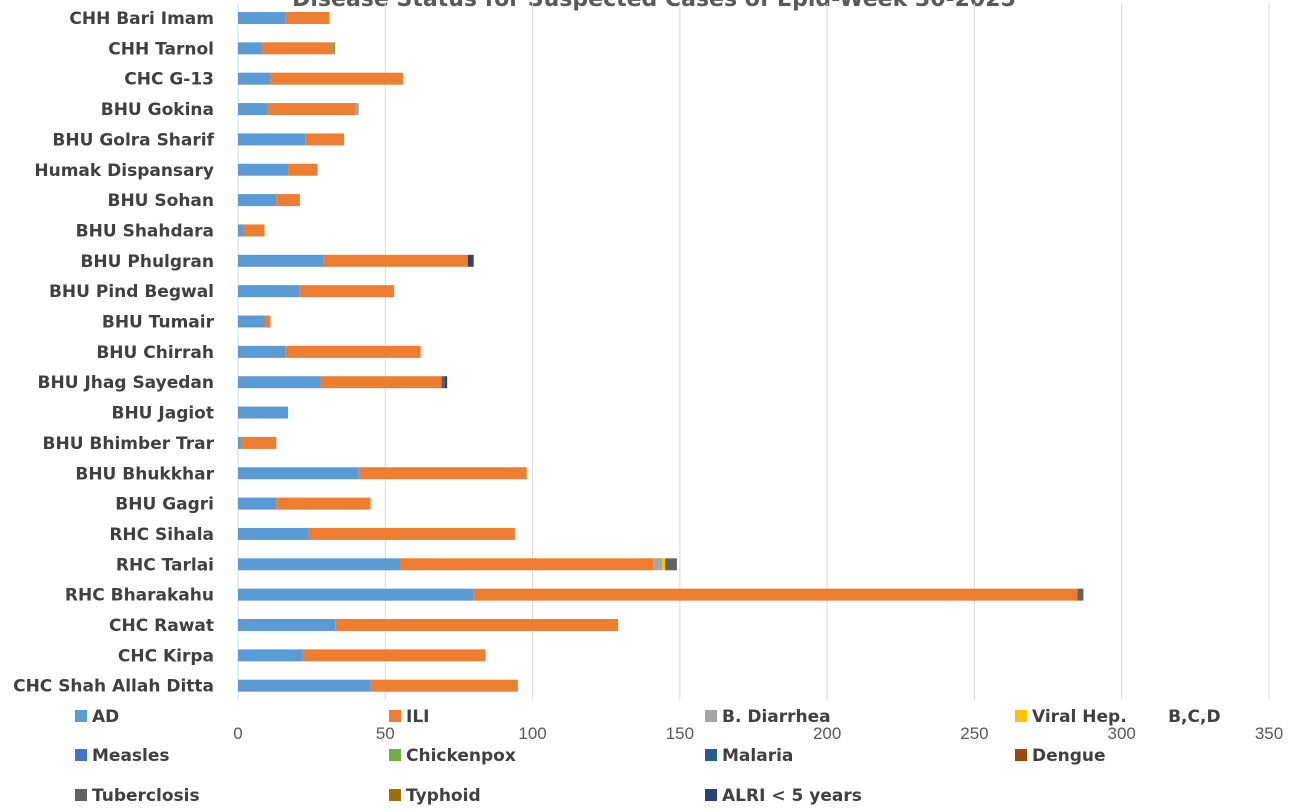 The width and height of the screenshot is (1300, 810). I want to click on category-label: BHU Chirrah, so click(155, 353).